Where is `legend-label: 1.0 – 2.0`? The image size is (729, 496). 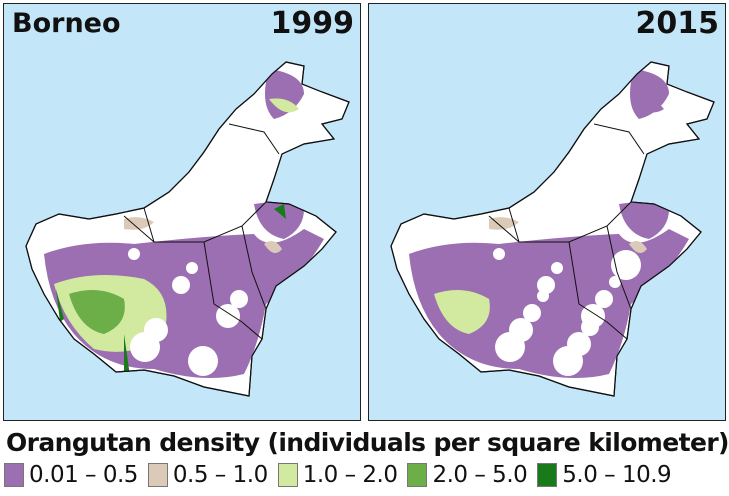 legend-label: 1.0 – 2.0 is located at coordinates (350, 475).